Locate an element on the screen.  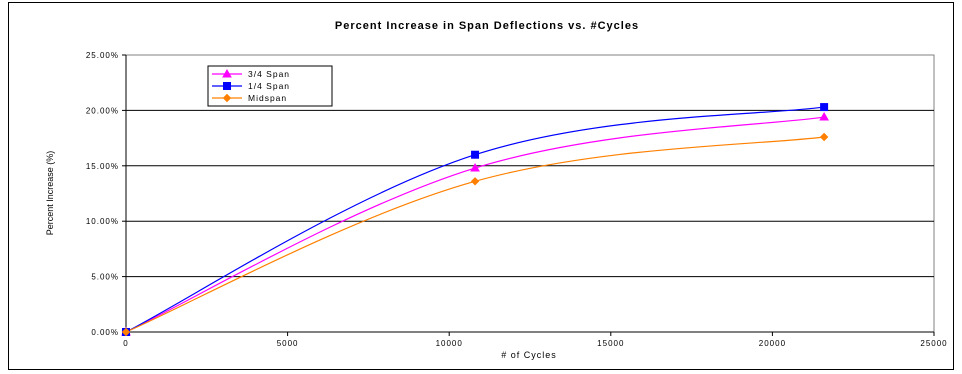
y-axis-label: Percent Increase (%) is located at coordinates (50, 193).